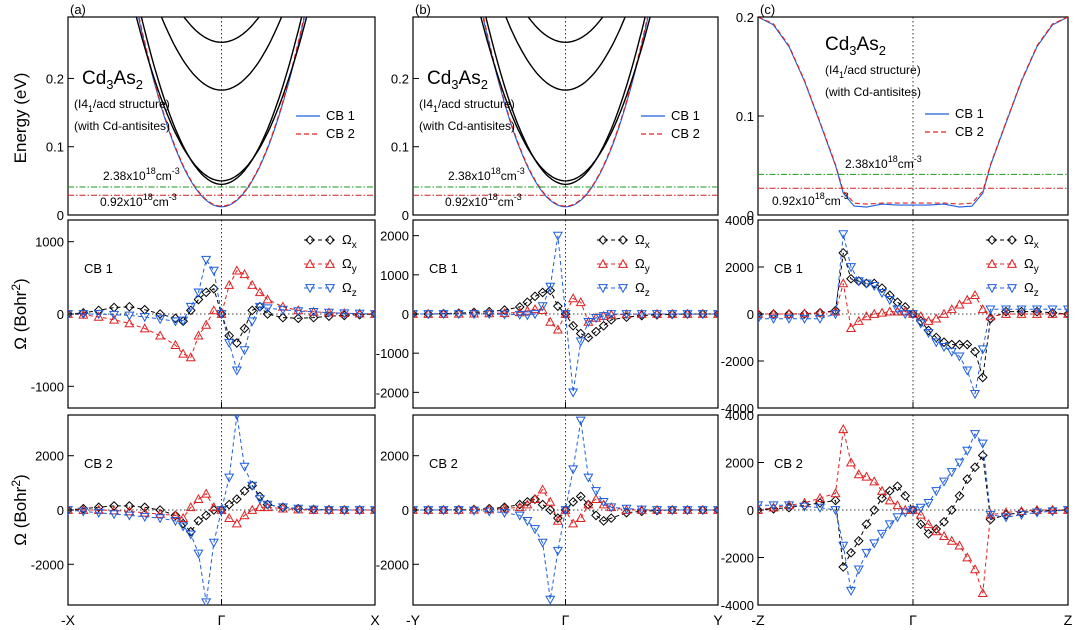 The height and width of the screenshot is (630, 1083). I want to click on band-higher, so click(565, 101).